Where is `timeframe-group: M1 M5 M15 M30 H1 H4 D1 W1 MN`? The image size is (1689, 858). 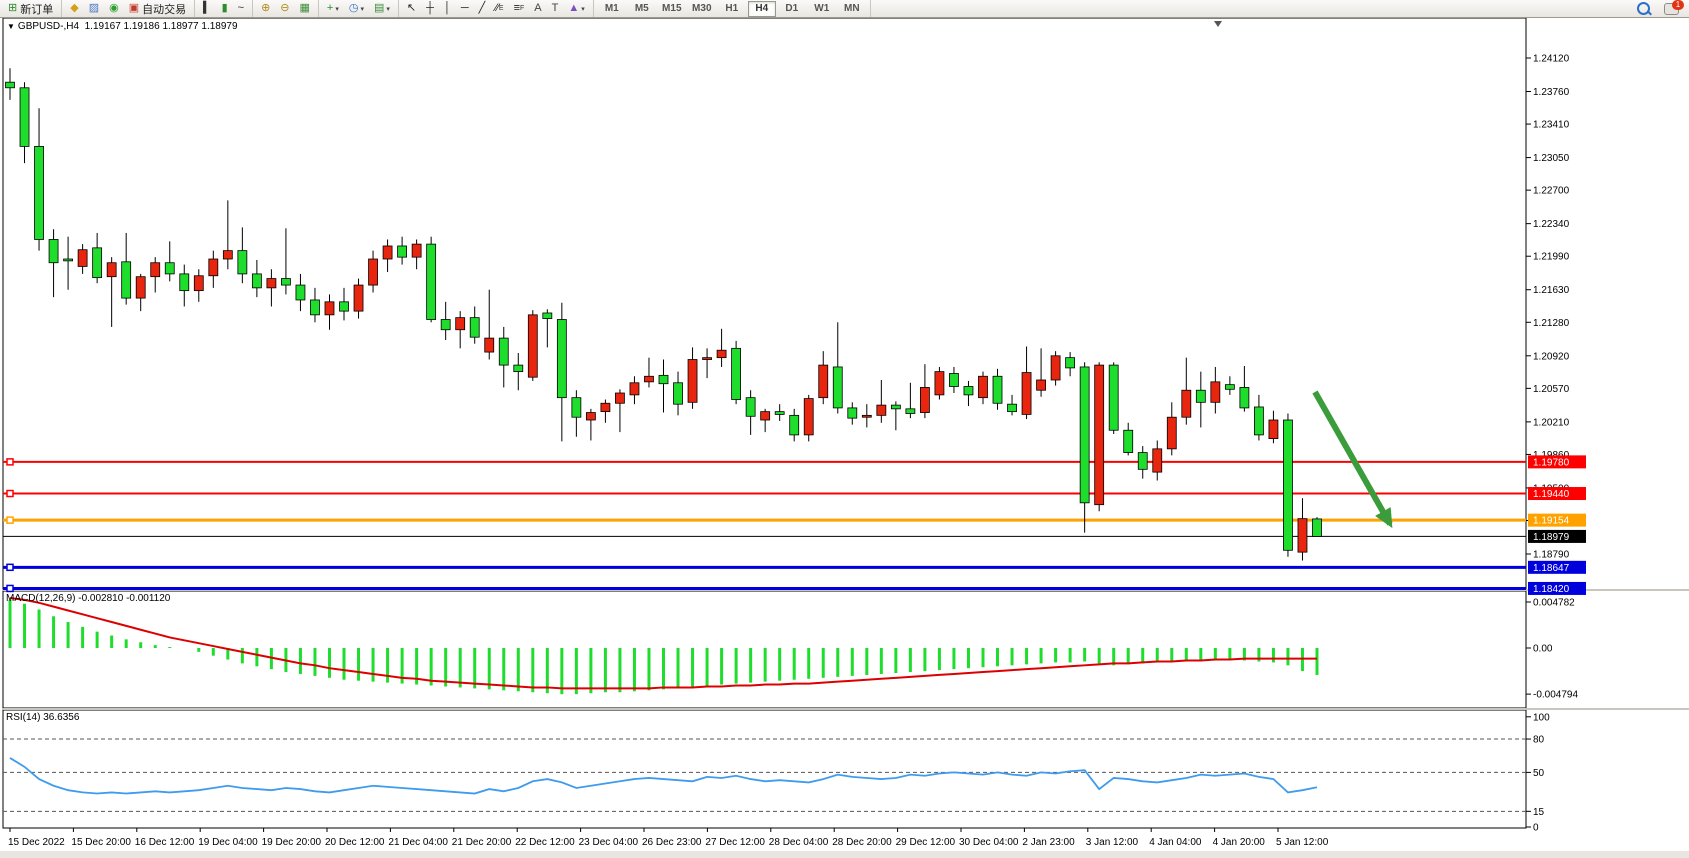
timeframe-group: M1 M5 M15 M30 H1 H4 D1 W1 MN is located at coordinates (732, 8).